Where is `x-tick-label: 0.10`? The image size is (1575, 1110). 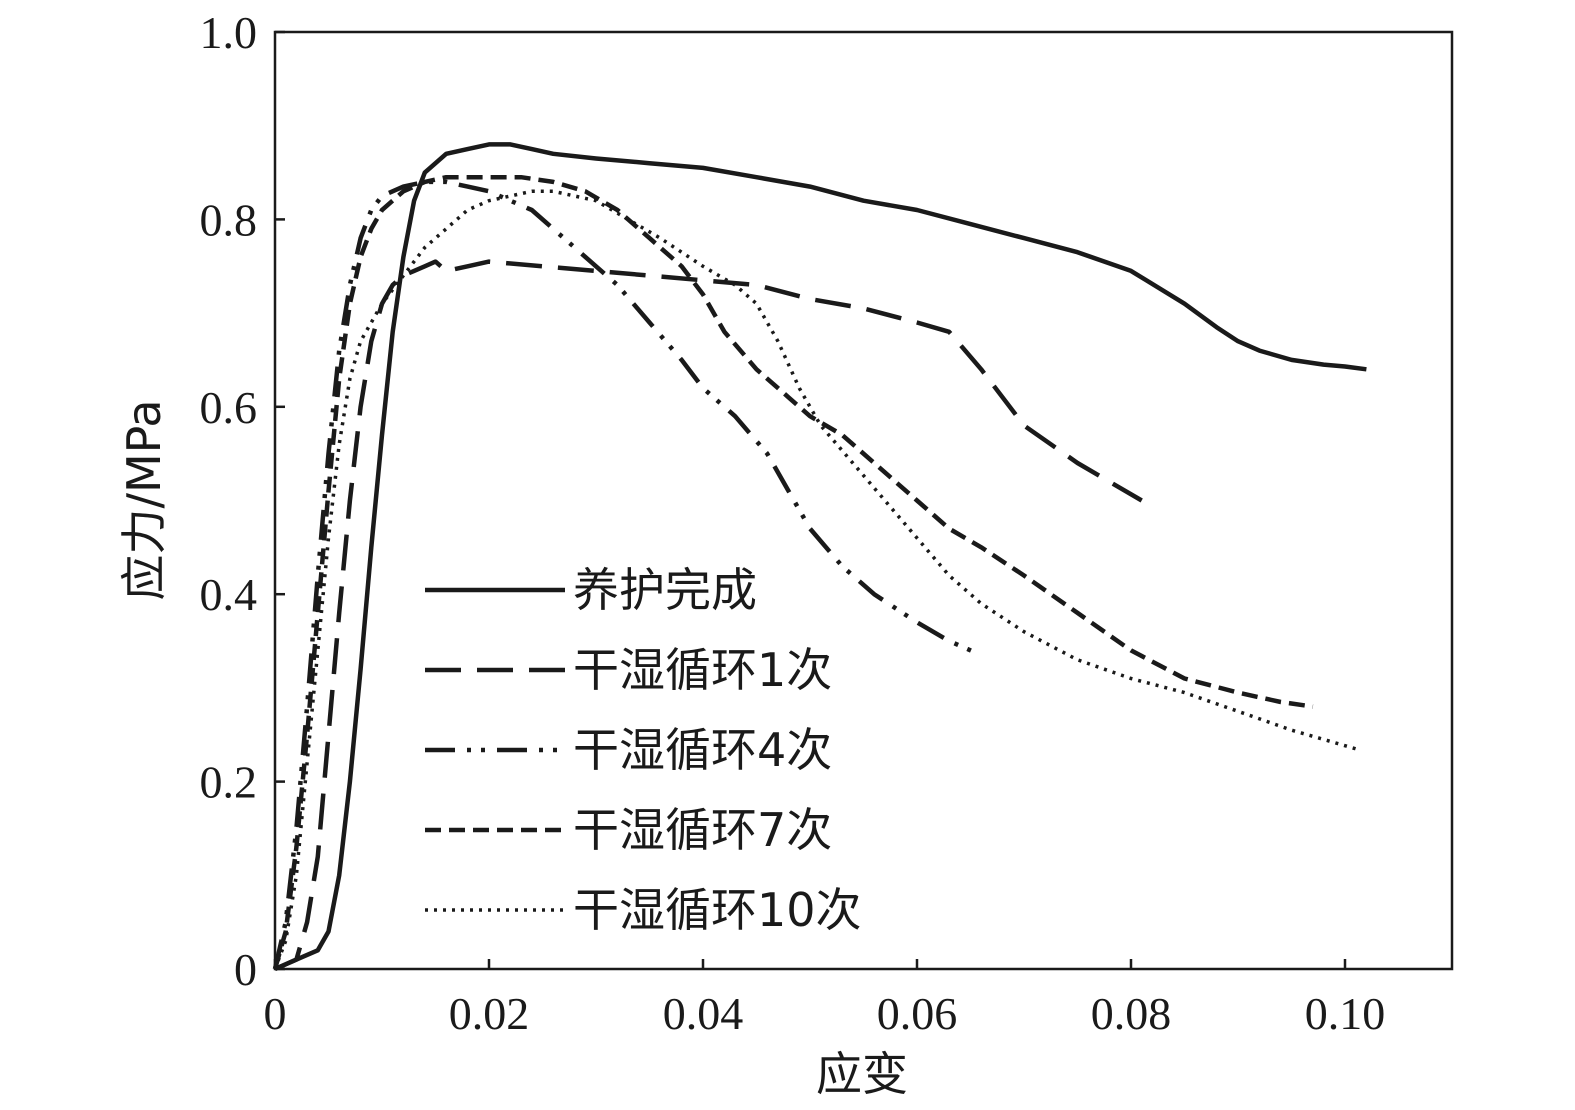 x-tick-label: 0.10 is located at coordinates (1345, 1013).